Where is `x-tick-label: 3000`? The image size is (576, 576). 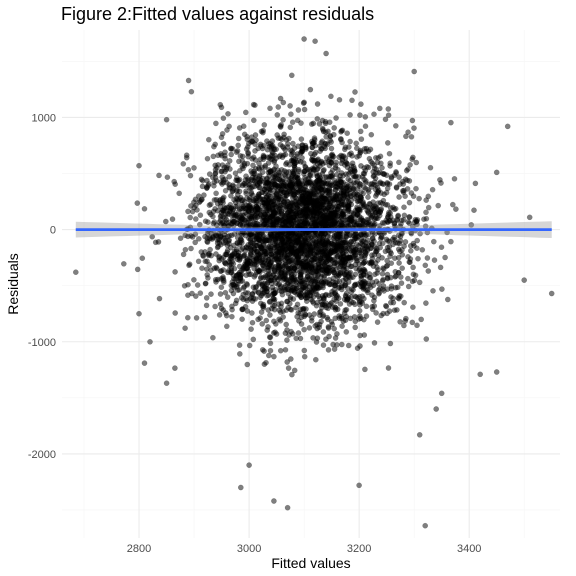
x-tick-label: 3000 is located at coordinates (249, 549).